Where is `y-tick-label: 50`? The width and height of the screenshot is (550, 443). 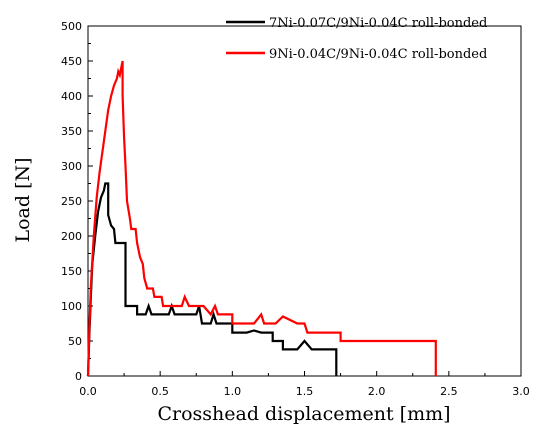
y-tick-label: 50 is located at coordinates (75, 341).